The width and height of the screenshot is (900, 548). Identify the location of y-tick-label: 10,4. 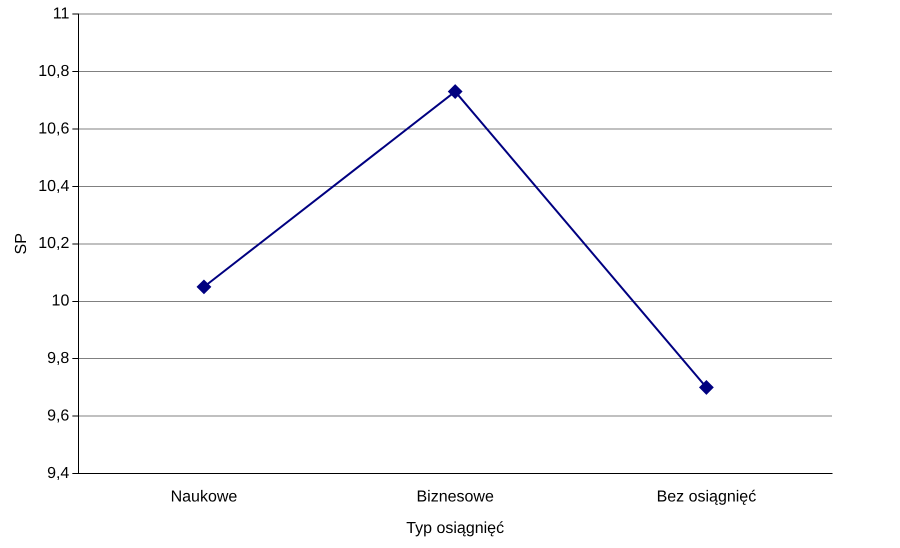
(54, 186).